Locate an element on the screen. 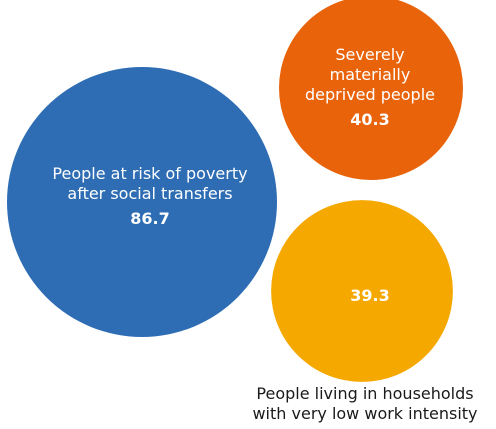 The image size is (496, 429). bubble-value-material-deprivation: 40.3 is located at coordinates (370, 119).